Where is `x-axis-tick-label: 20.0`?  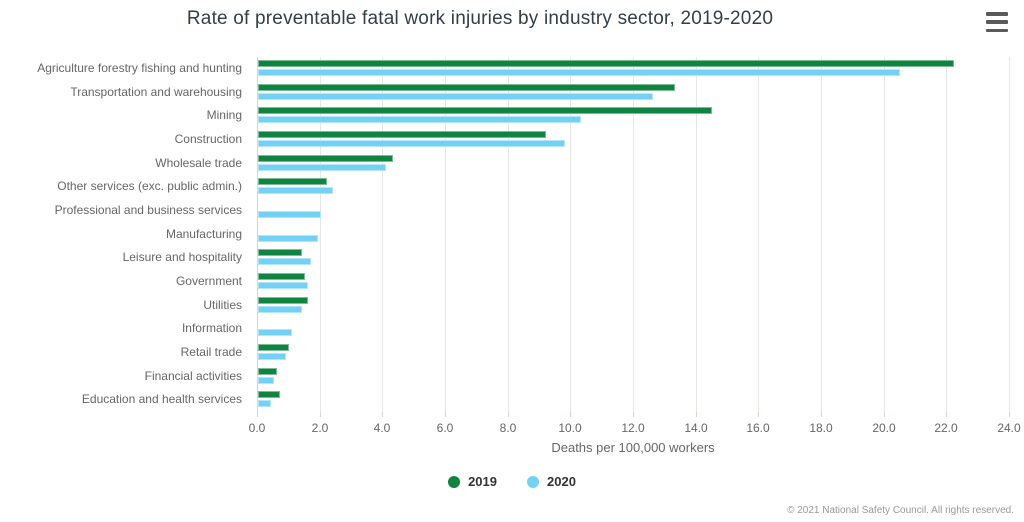
x-axis-tick-label: 20.0 is located at coordinates (884, 428).